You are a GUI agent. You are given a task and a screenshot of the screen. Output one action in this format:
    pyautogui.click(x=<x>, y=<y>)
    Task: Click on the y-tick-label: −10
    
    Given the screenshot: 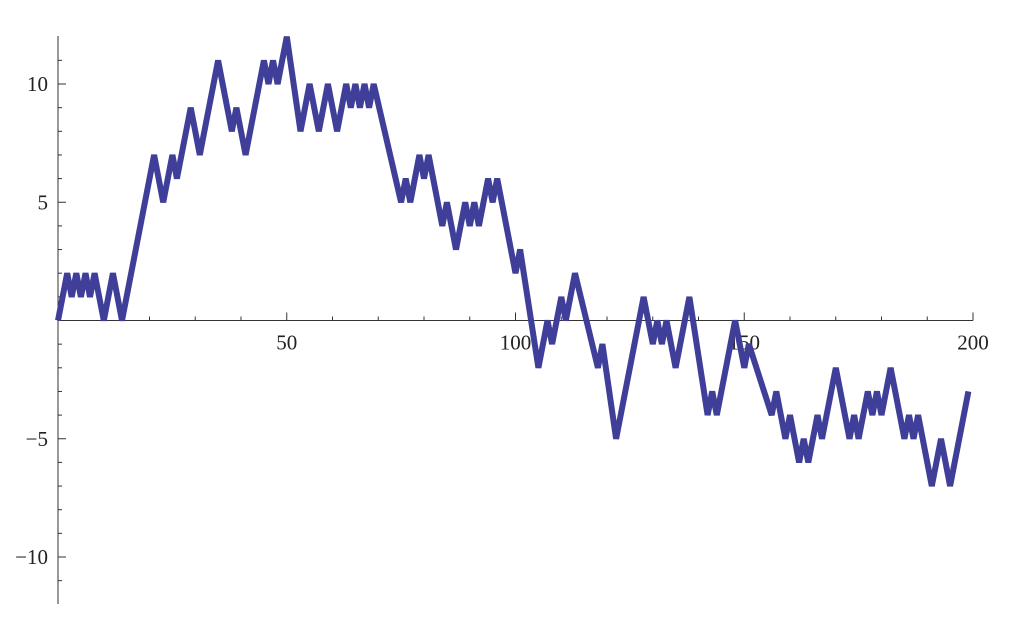 What is the action you would take?
    pyautogui.click(x=31, y=557)
    